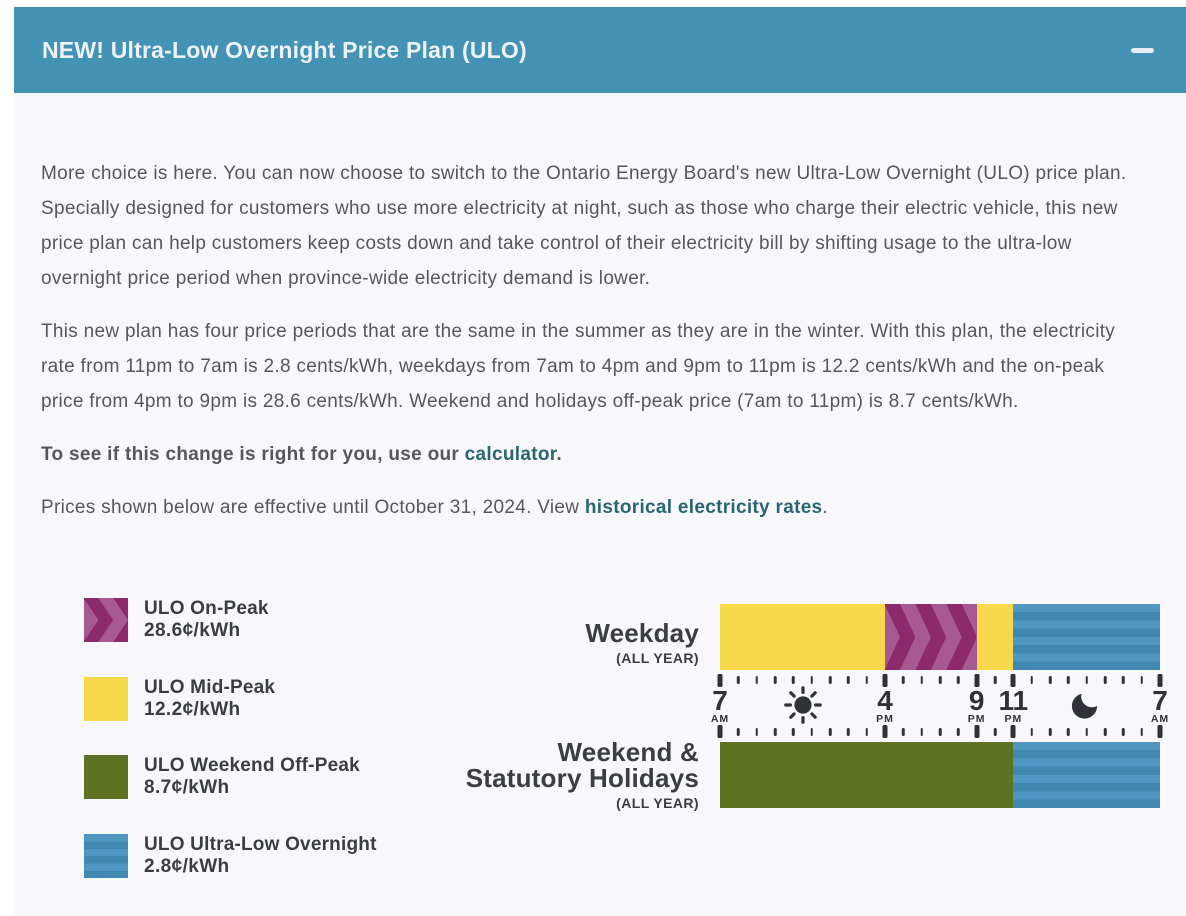 The height and width of the screenshot is (916, 1186). Describe the element at coordinates (106, 777) in the screenshot. I see `legend-swatch-weekend` at that location.